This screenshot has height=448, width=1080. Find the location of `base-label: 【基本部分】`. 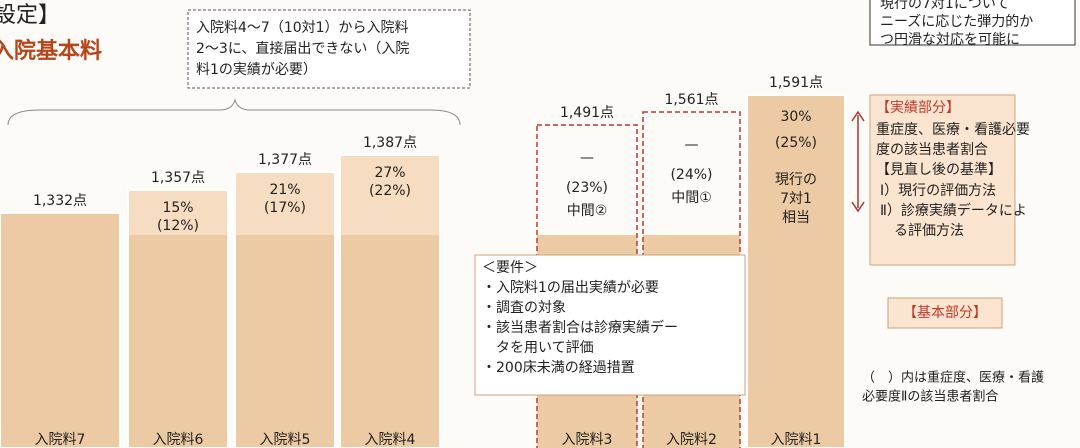

base-label: 【基本部分】 is located at coordinates (945, 312).